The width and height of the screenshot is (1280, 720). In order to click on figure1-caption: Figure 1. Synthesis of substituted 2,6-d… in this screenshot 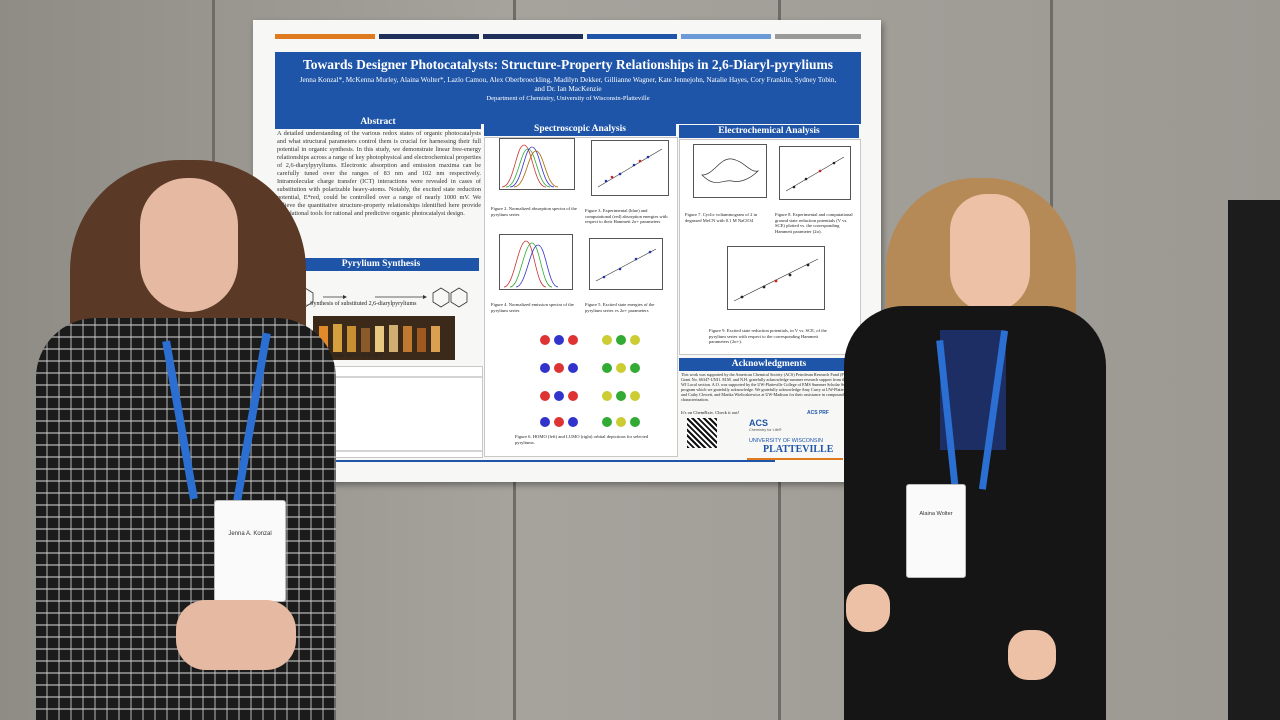, I will do `click(352, 304)`.